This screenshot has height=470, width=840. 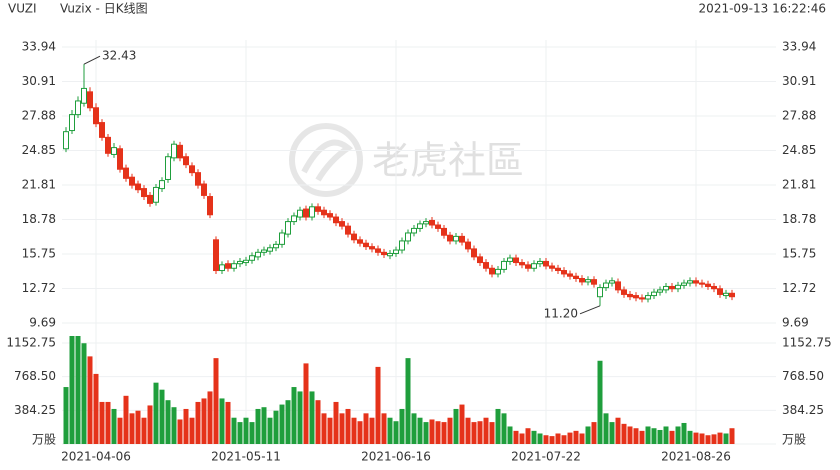 I want to click on volume-tick-label: 1152.75, so click(x=31, y=343).